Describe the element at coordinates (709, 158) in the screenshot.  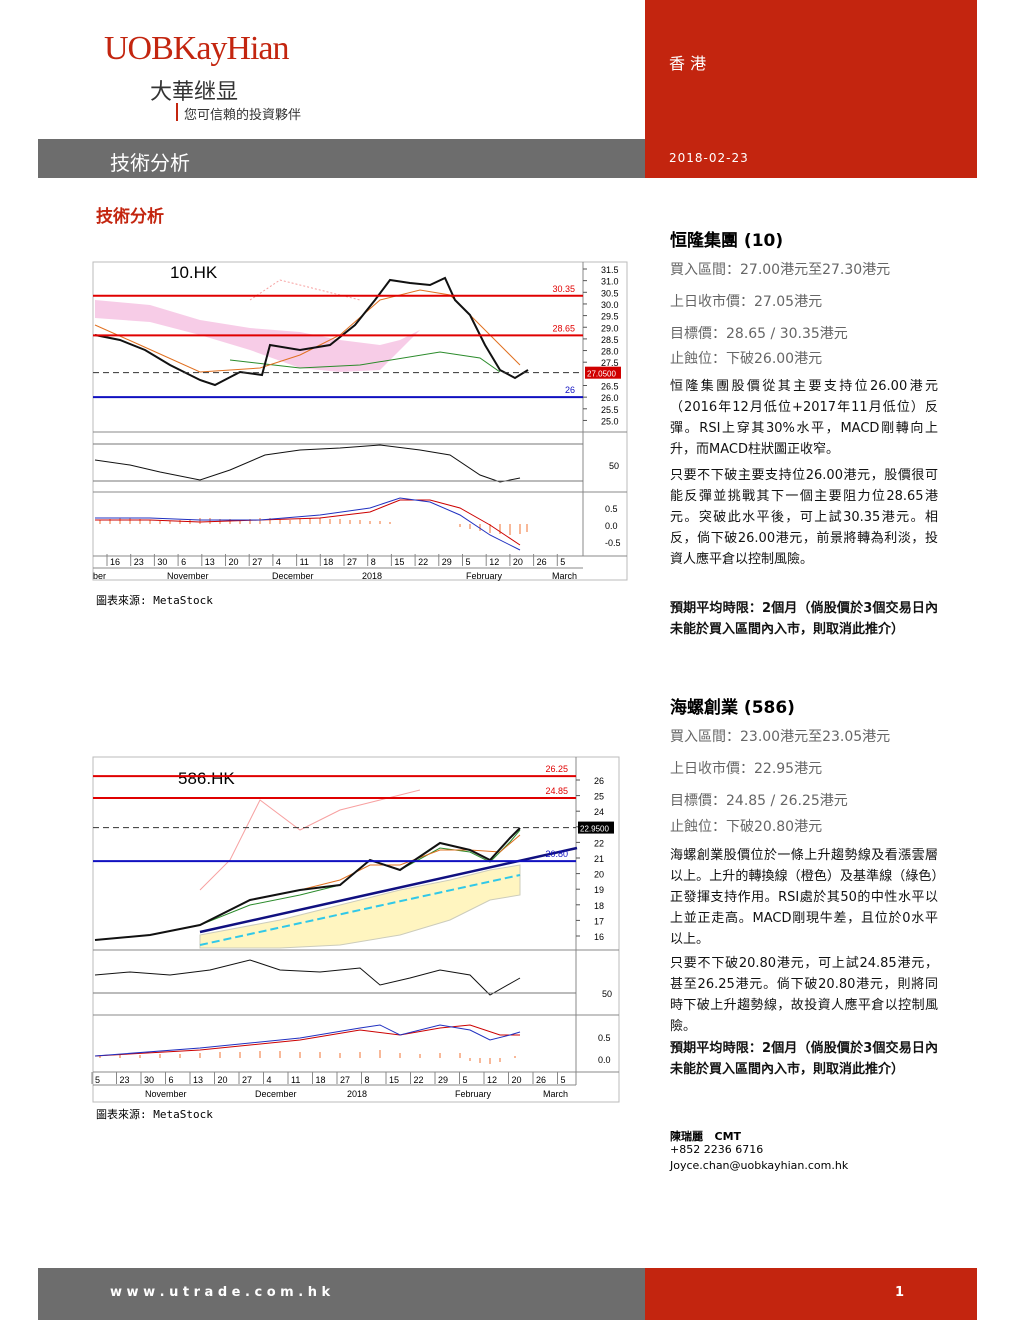
I see `date: 2018-02-23` at that location.